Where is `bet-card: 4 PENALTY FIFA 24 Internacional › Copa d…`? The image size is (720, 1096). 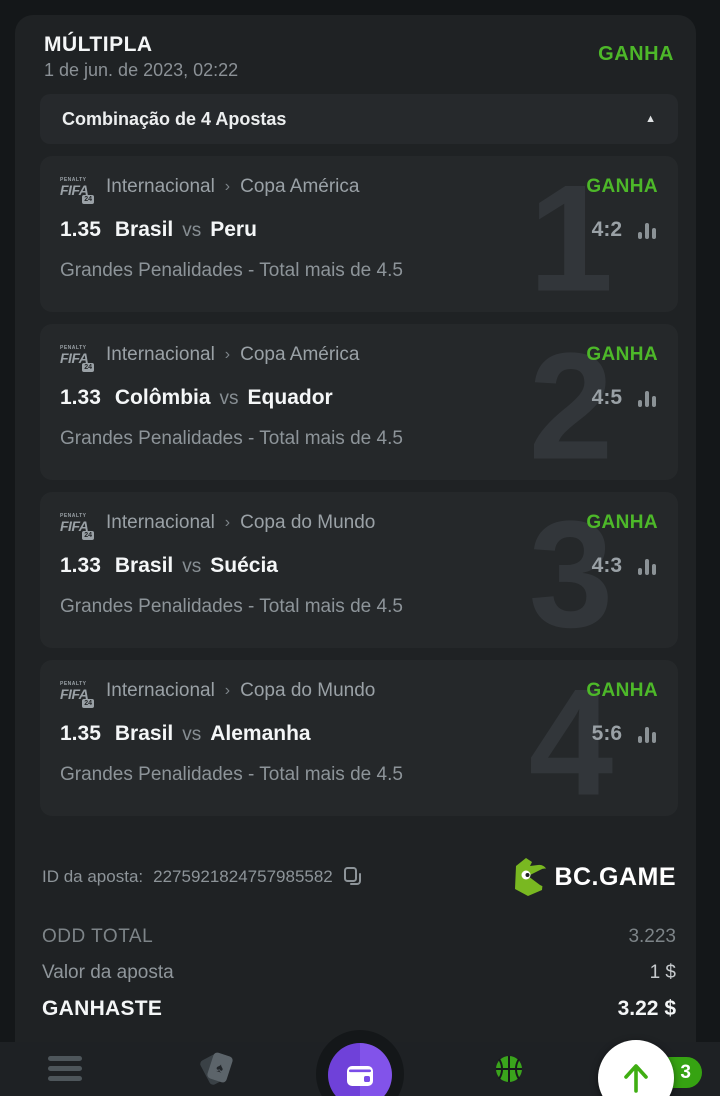 bet-card: 4 PENALTY FIFA 24 Internacional › Copa d… is located at coordinates (359, 738).